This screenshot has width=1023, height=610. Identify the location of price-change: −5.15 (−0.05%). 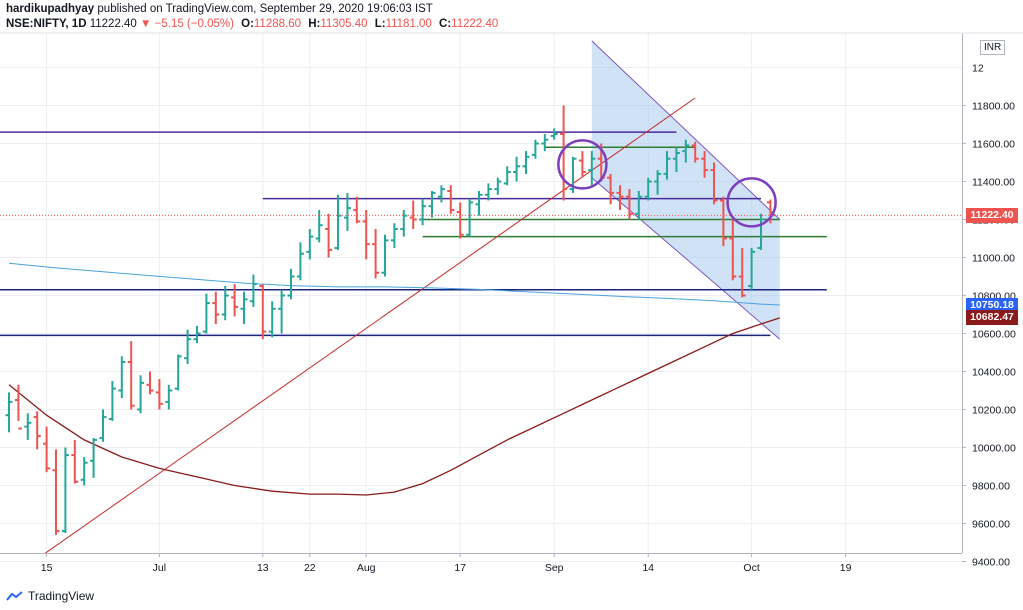
(194, 24).